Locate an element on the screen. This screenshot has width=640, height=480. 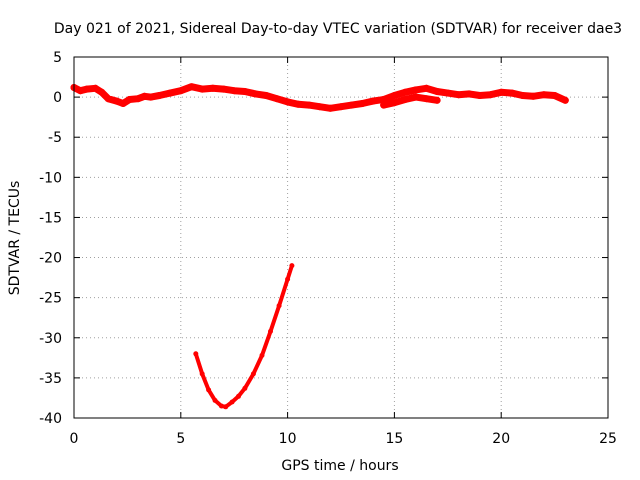
x-tick-label: 5 is located at coordinates (180, 439).